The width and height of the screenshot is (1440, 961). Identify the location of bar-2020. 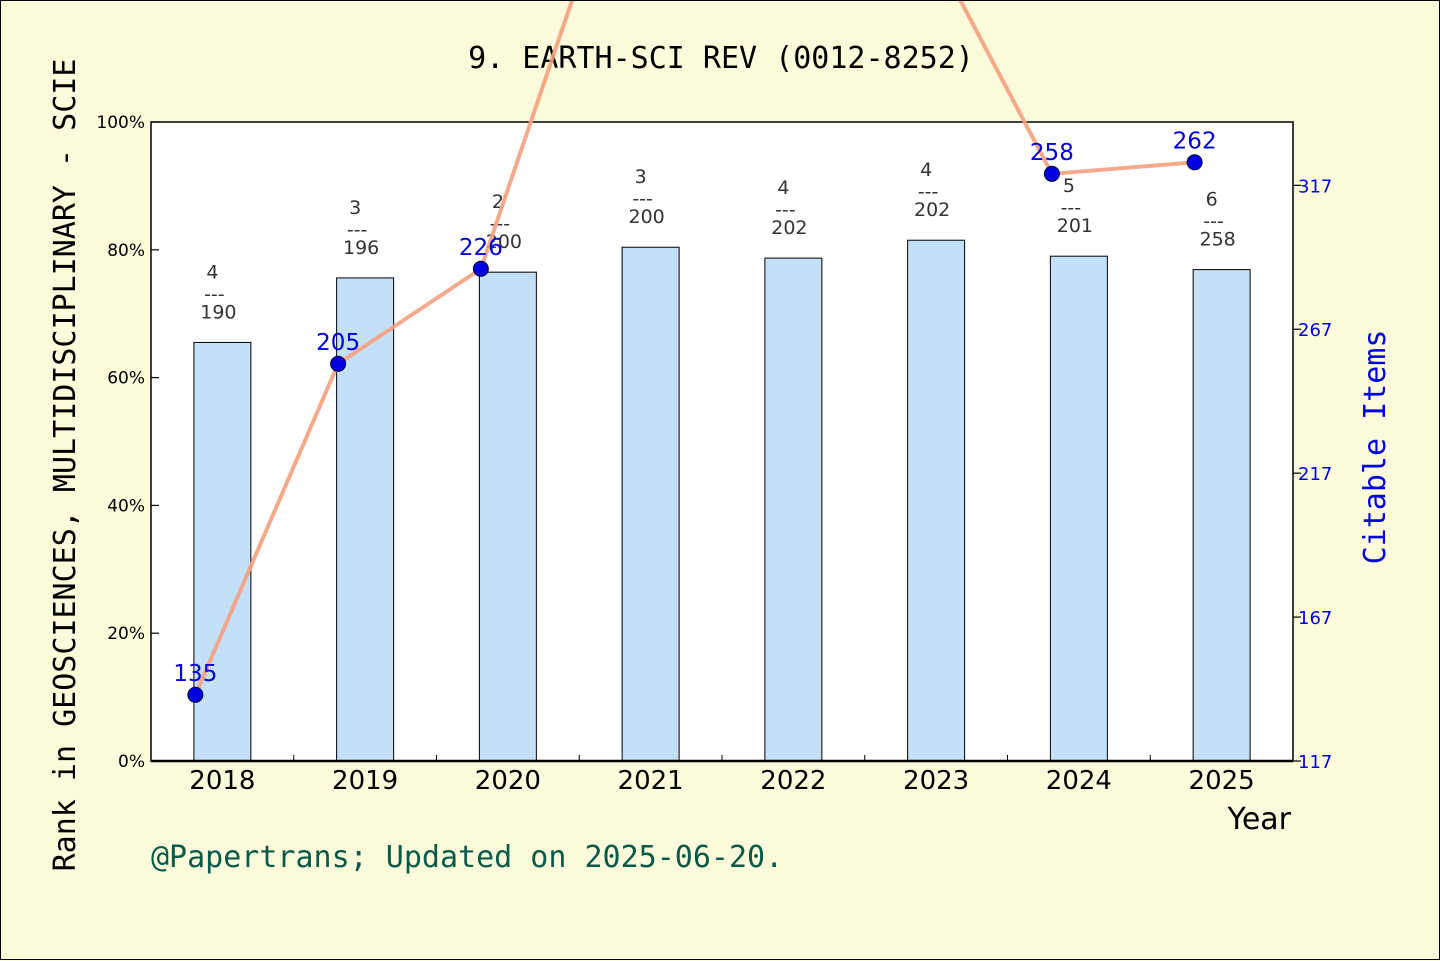
(507, 516).